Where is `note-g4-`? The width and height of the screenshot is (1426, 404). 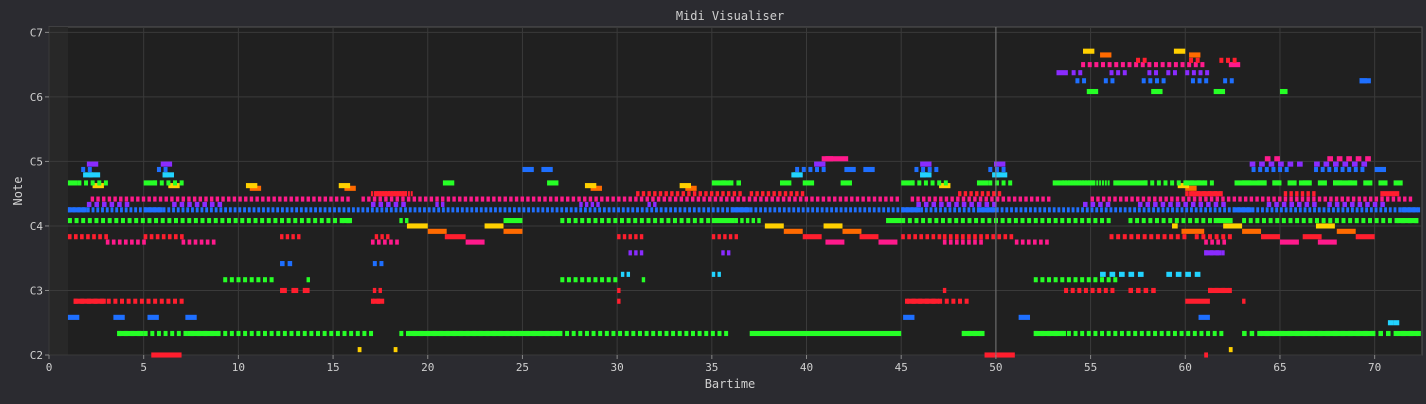 note-g4- is located at coordinates (150, 183).